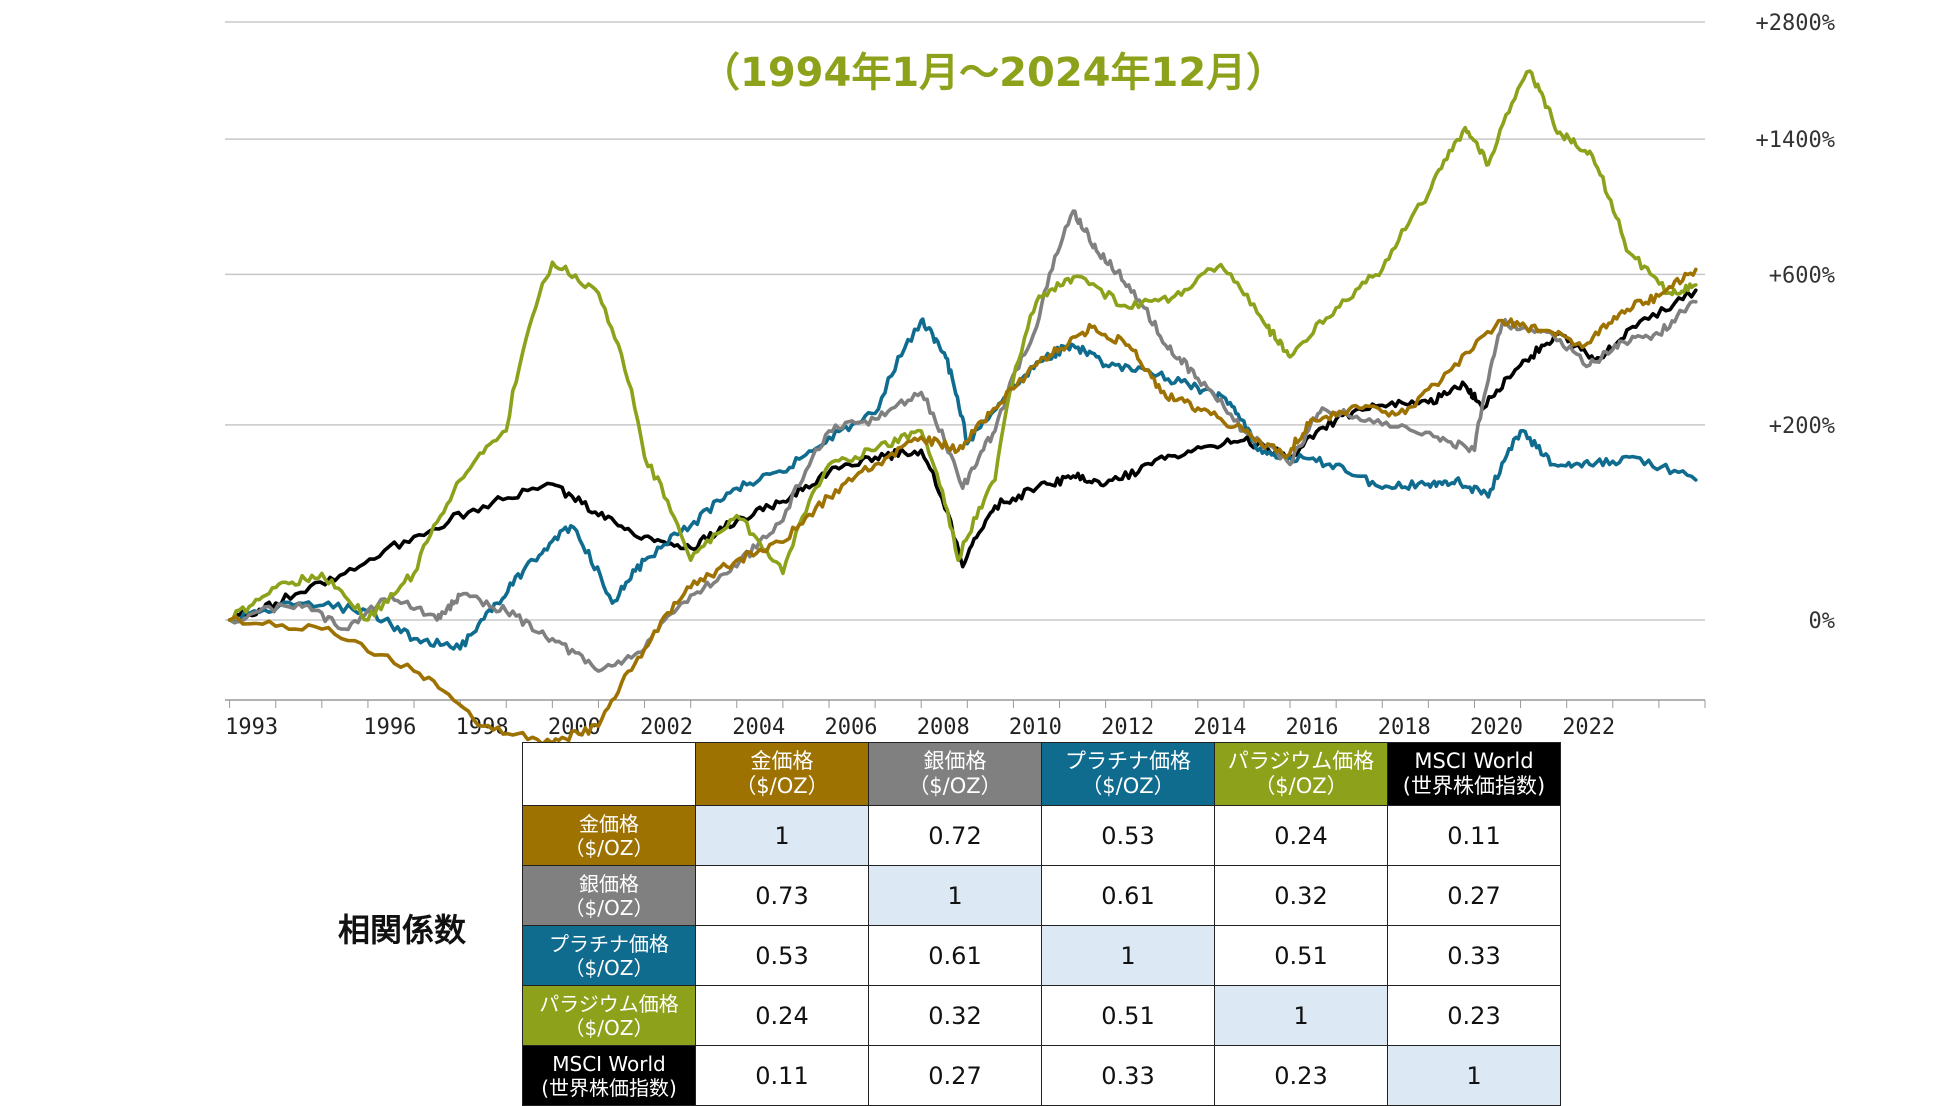  I want to click on corner-cell, so click(609, 774).